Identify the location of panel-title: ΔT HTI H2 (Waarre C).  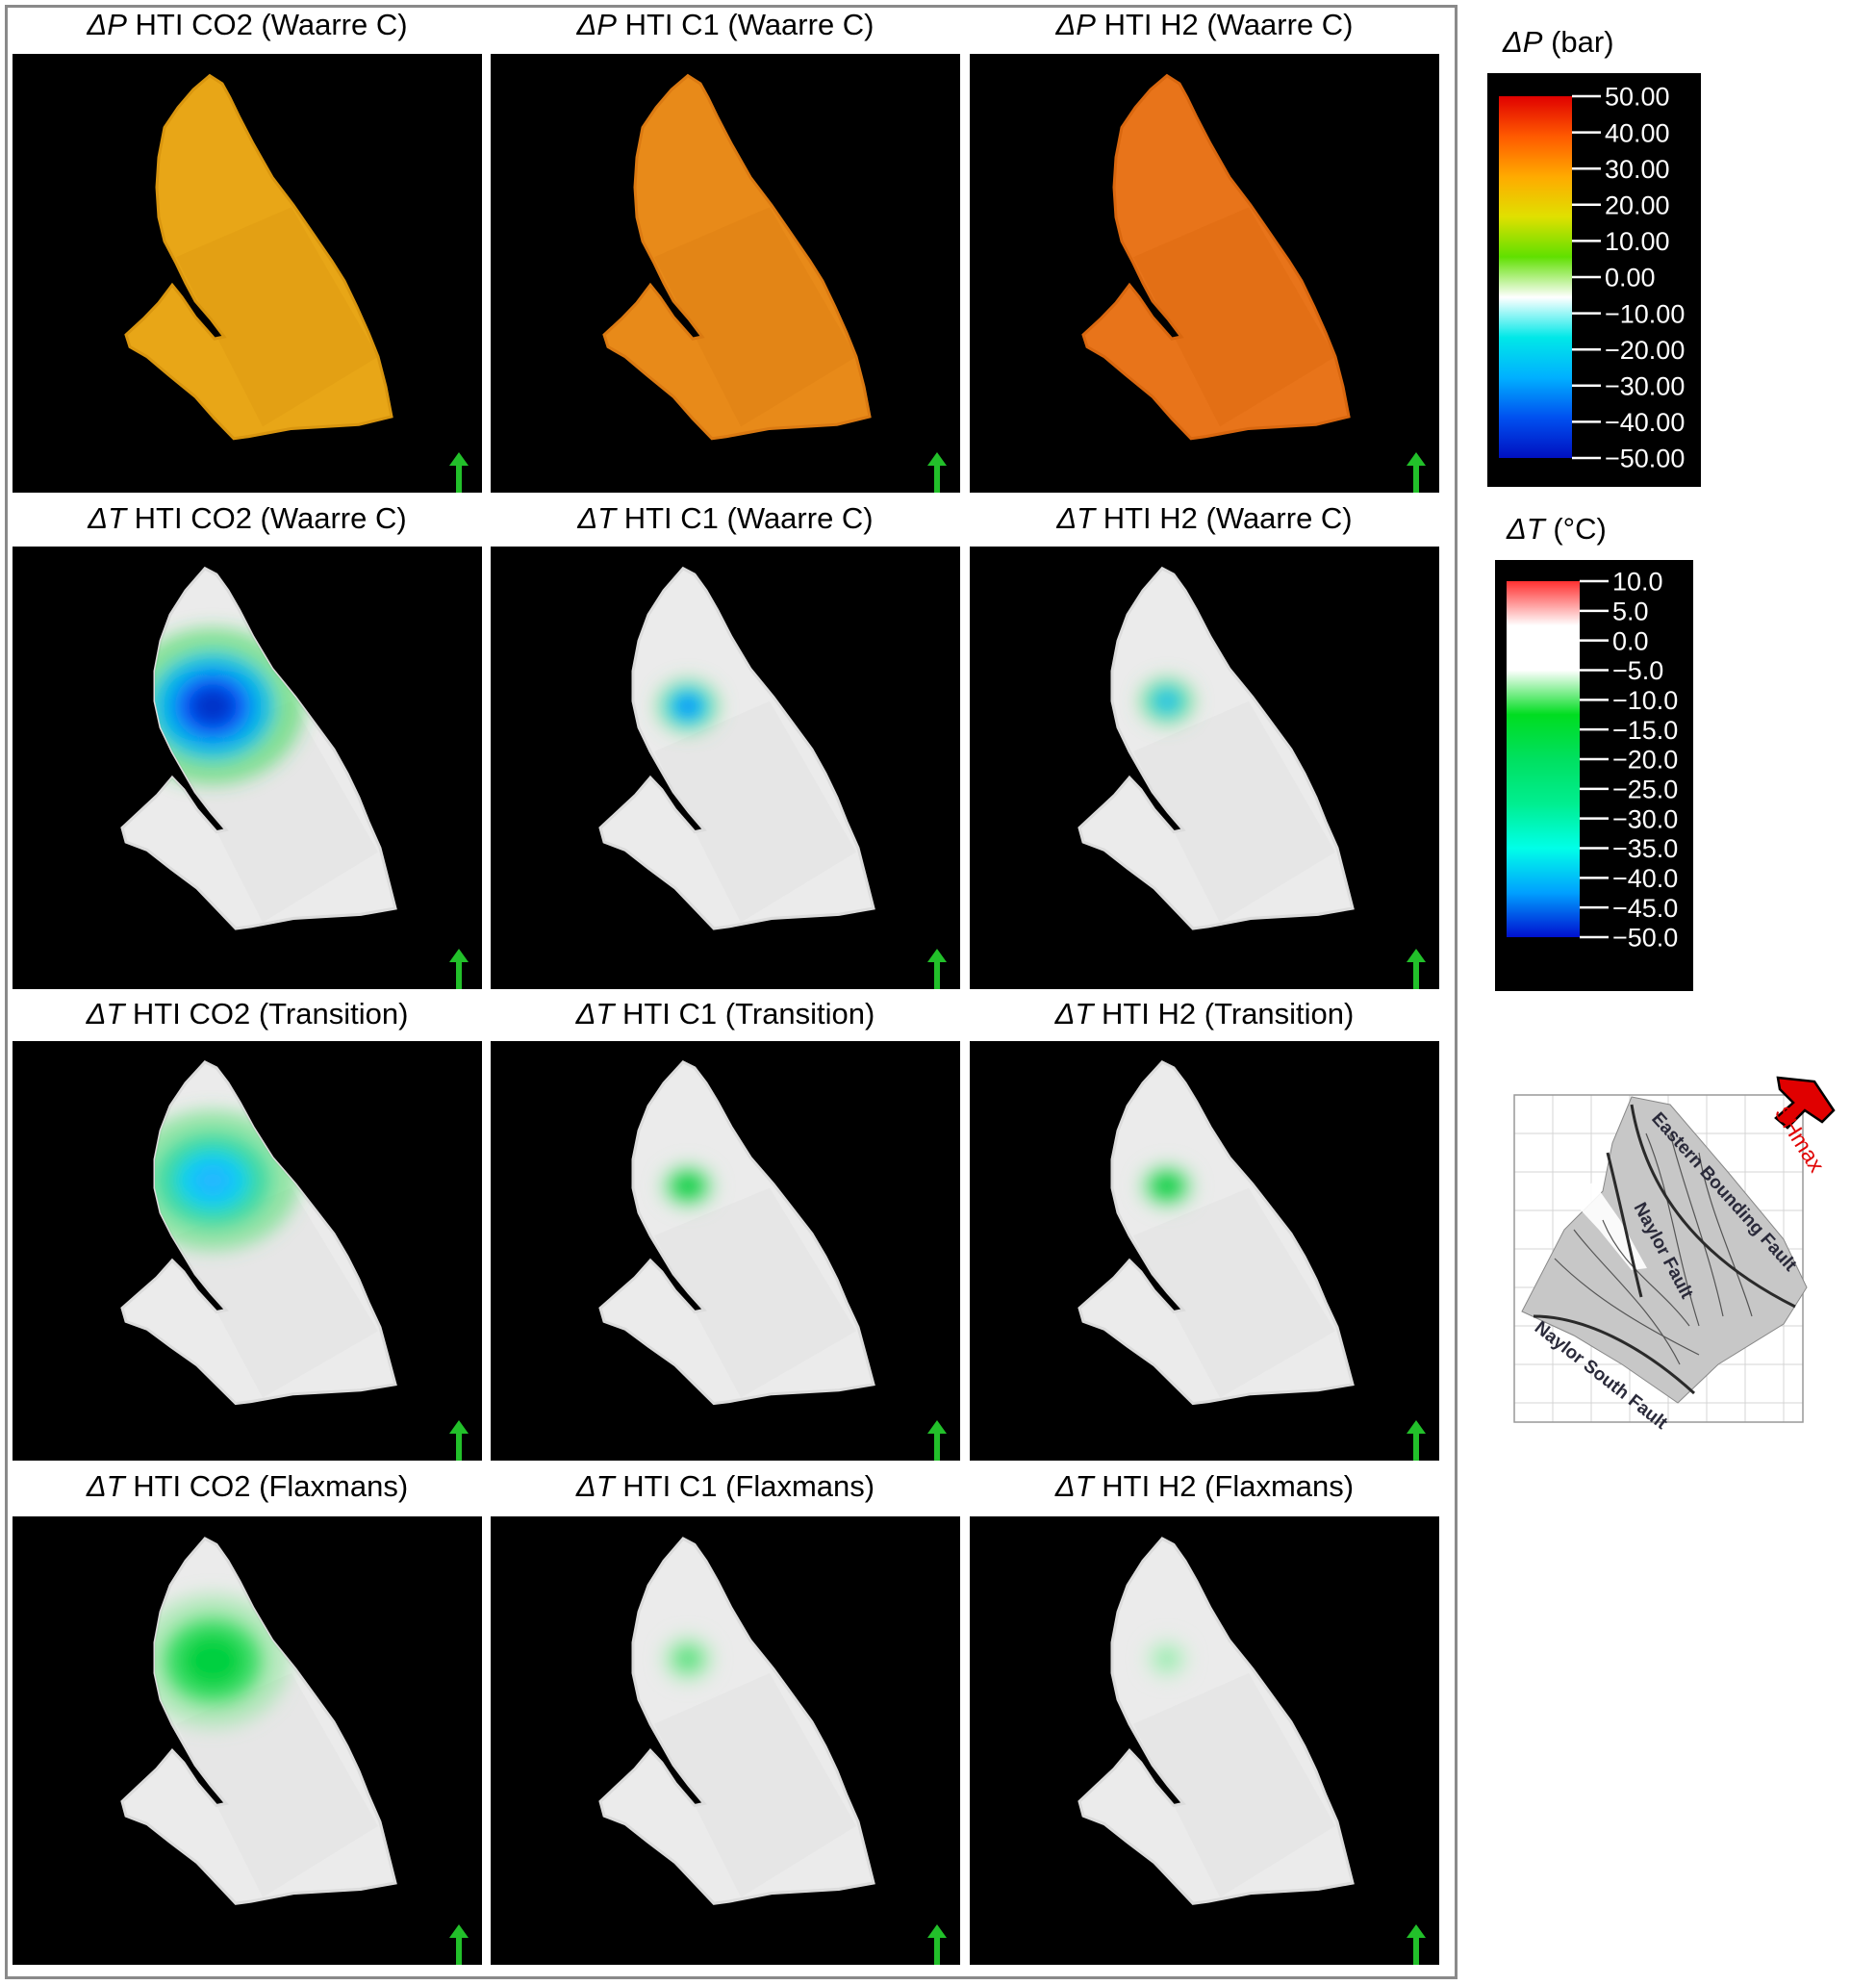
(1204, 518).